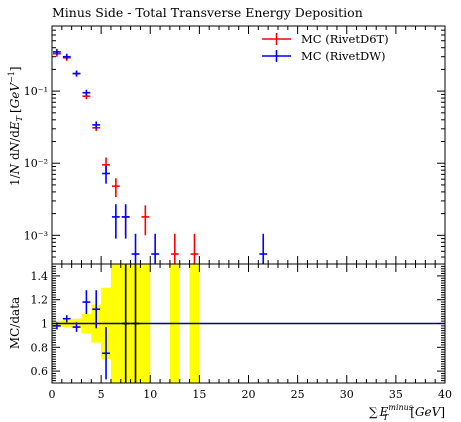 The image size is (461, 422). Describe the element at coordinates (40, 276) in the screenshot. I see `y-tick-label: 1.4` at that location.